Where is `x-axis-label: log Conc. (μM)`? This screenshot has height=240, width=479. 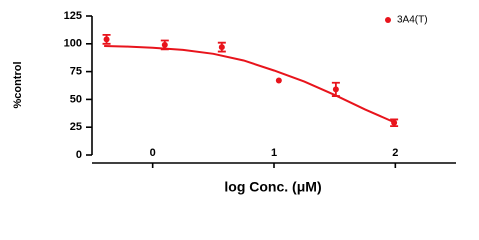 x-axis-label: log Conc. (μM) is located at coordinates (272, 187).